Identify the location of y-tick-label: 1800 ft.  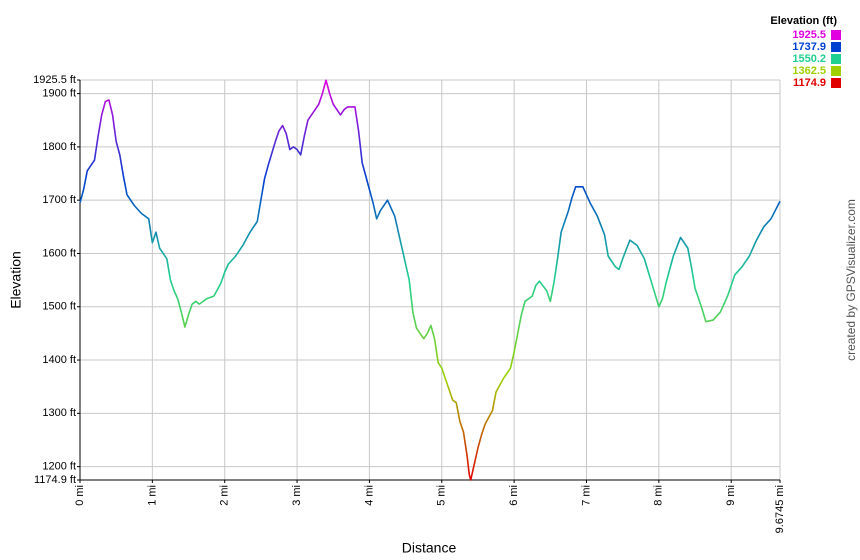
(59, 147).